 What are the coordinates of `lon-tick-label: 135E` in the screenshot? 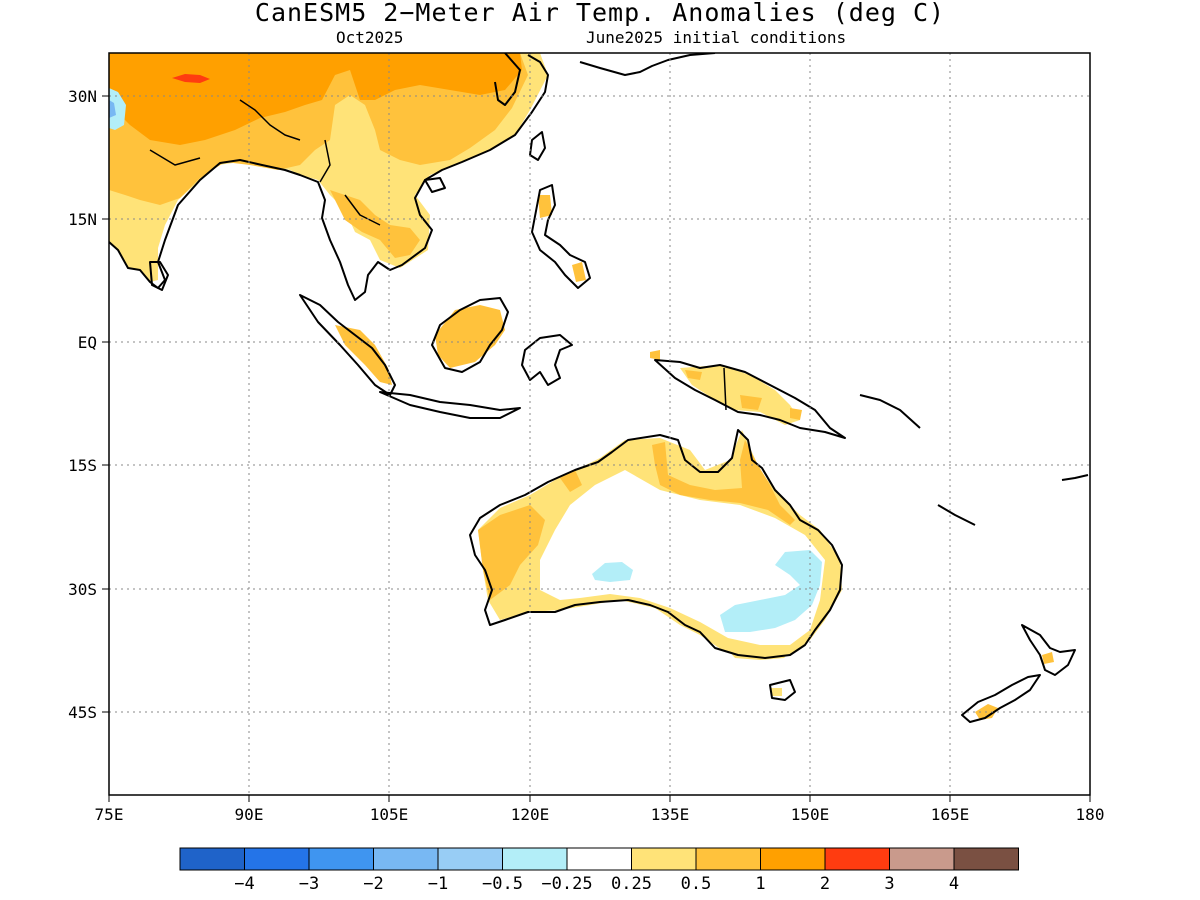 It's located at (670, 814).